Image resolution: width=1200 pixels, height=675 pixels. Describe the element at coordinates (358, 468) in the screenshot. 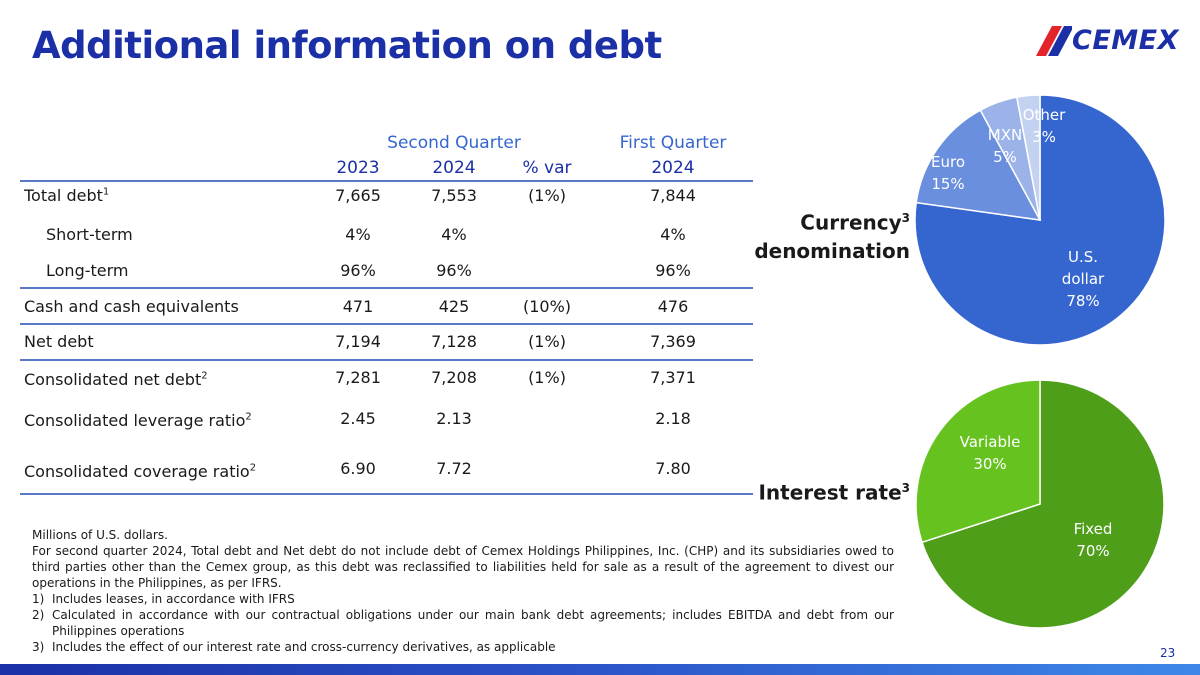

I see `table-cell: 6.90` at that location.